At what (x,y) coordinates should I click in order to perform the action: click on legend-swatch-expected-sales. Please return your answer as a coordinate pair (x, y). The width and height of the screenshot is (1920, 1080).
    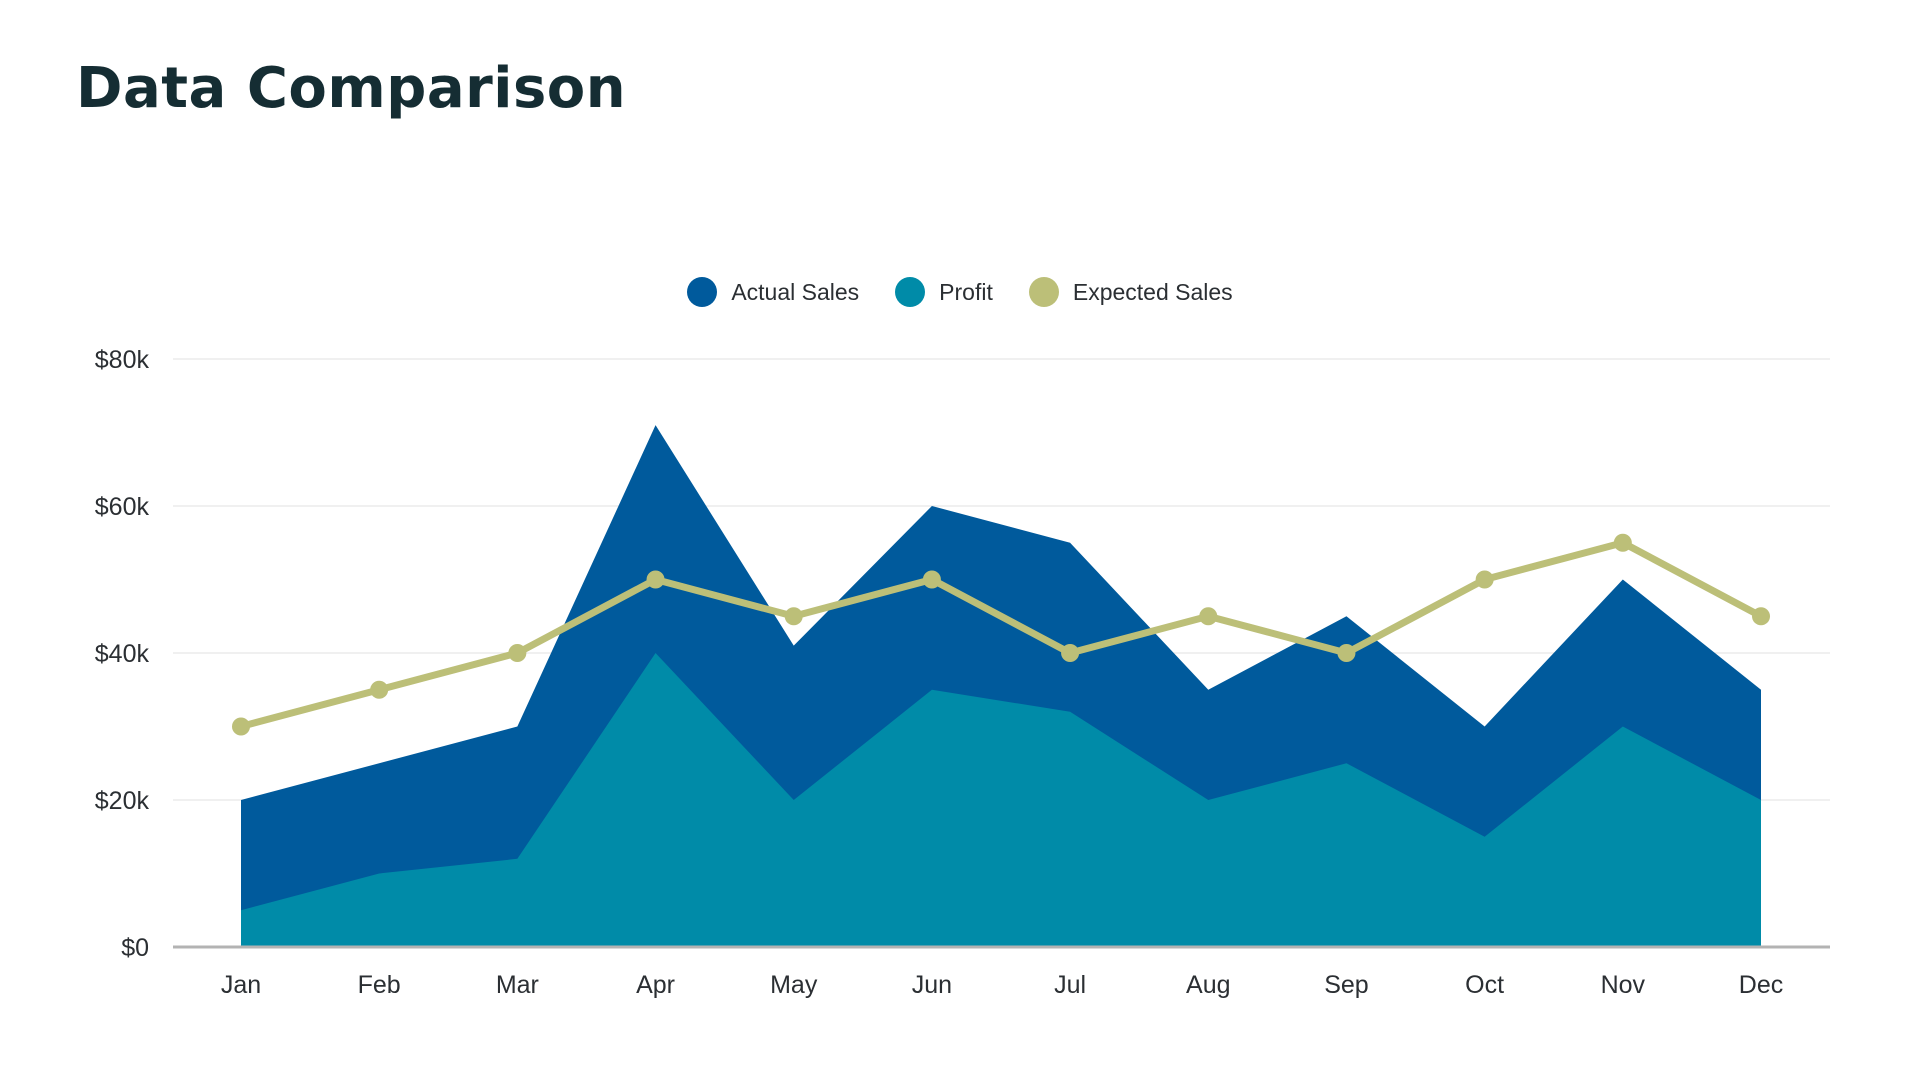
    Looking at the image, I should click on (1043, 292).